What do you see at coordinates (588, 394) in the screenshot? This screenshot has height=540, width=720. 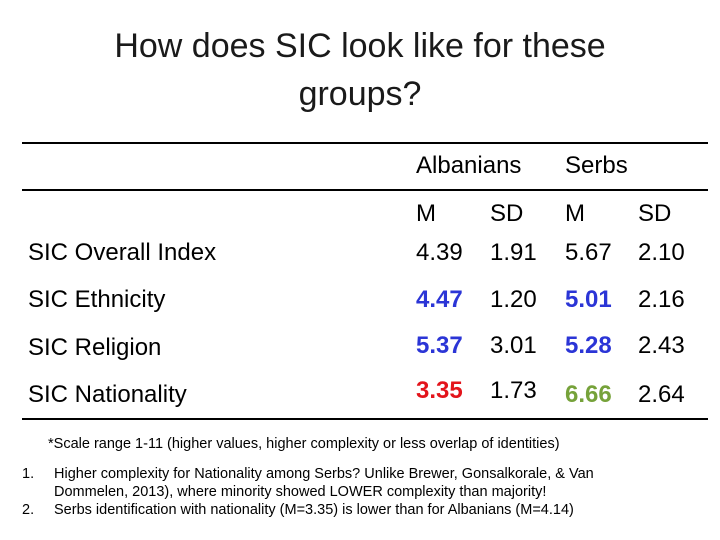 I see `nationality-serbs-m: 6.66` at bounding box center [588, 394].